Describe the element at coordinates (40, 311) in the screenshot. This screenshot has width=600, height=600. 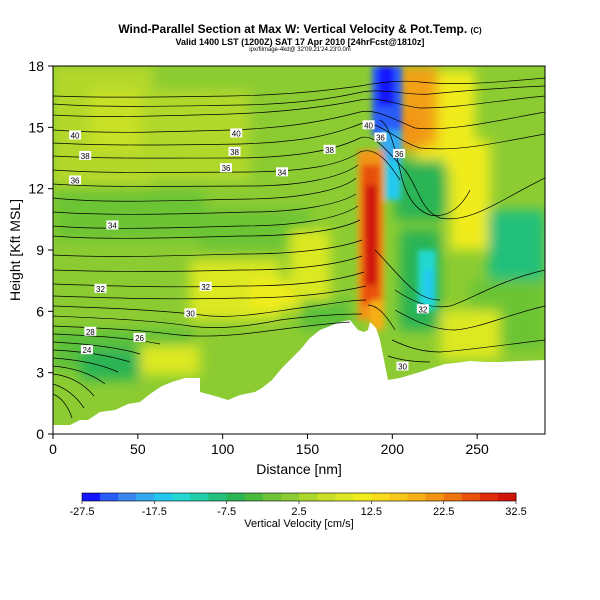
I see `y-tick-label: 6` at that location.